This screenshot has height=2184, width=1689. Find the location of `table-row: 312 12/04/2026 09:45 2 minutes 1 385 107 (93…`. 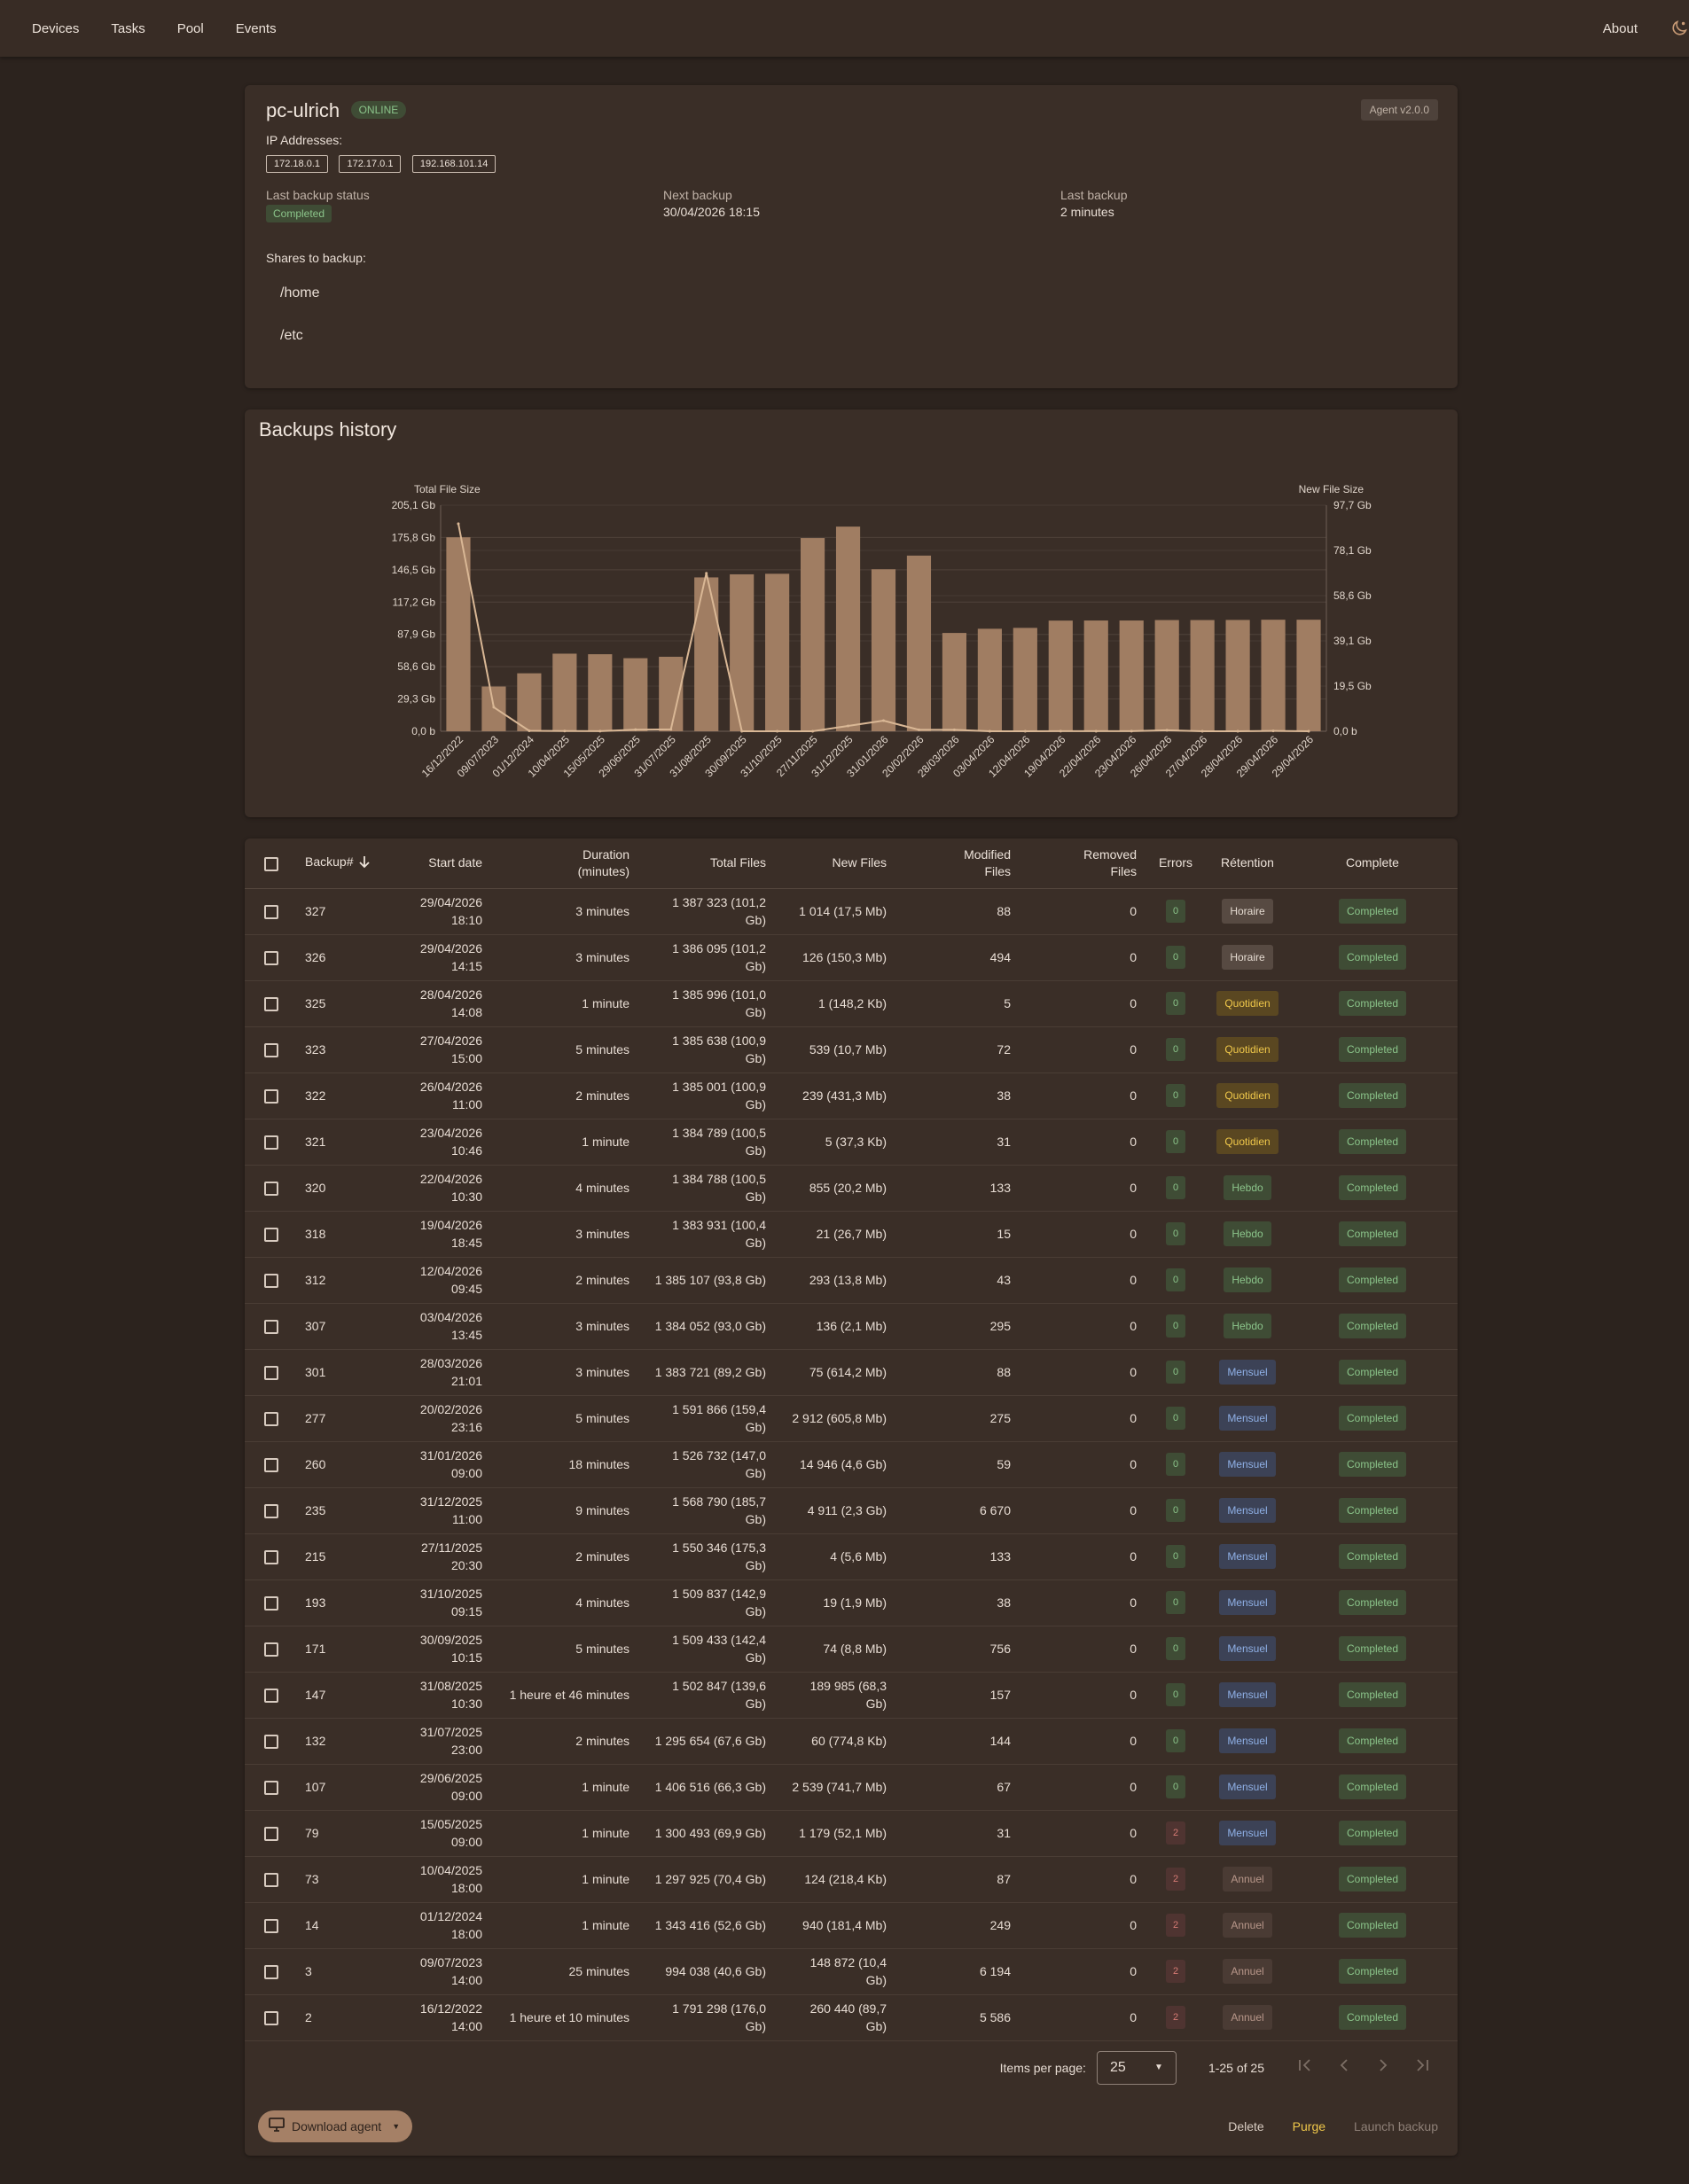

table-row: 312 12/04/2026 09:45 2 minutes 1 385 107 (93… is located at coordinates (852, 1280).